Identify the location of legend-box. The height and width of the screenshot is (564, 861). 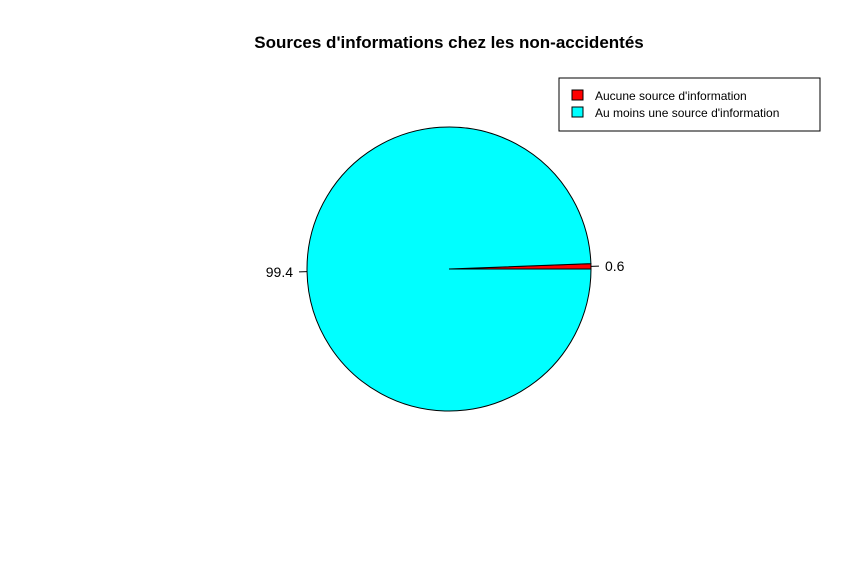
(689, 104).